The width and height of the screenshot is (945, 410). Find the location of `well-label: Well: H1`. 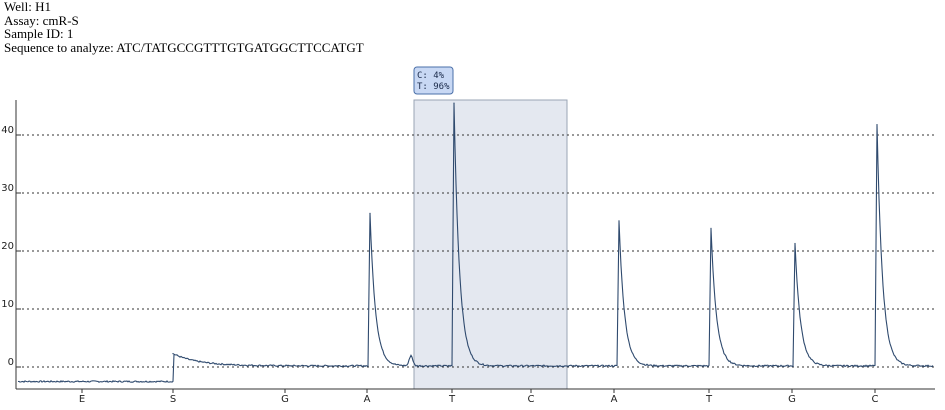

well-label: Well: H1 is located at coordinates (27, 7).